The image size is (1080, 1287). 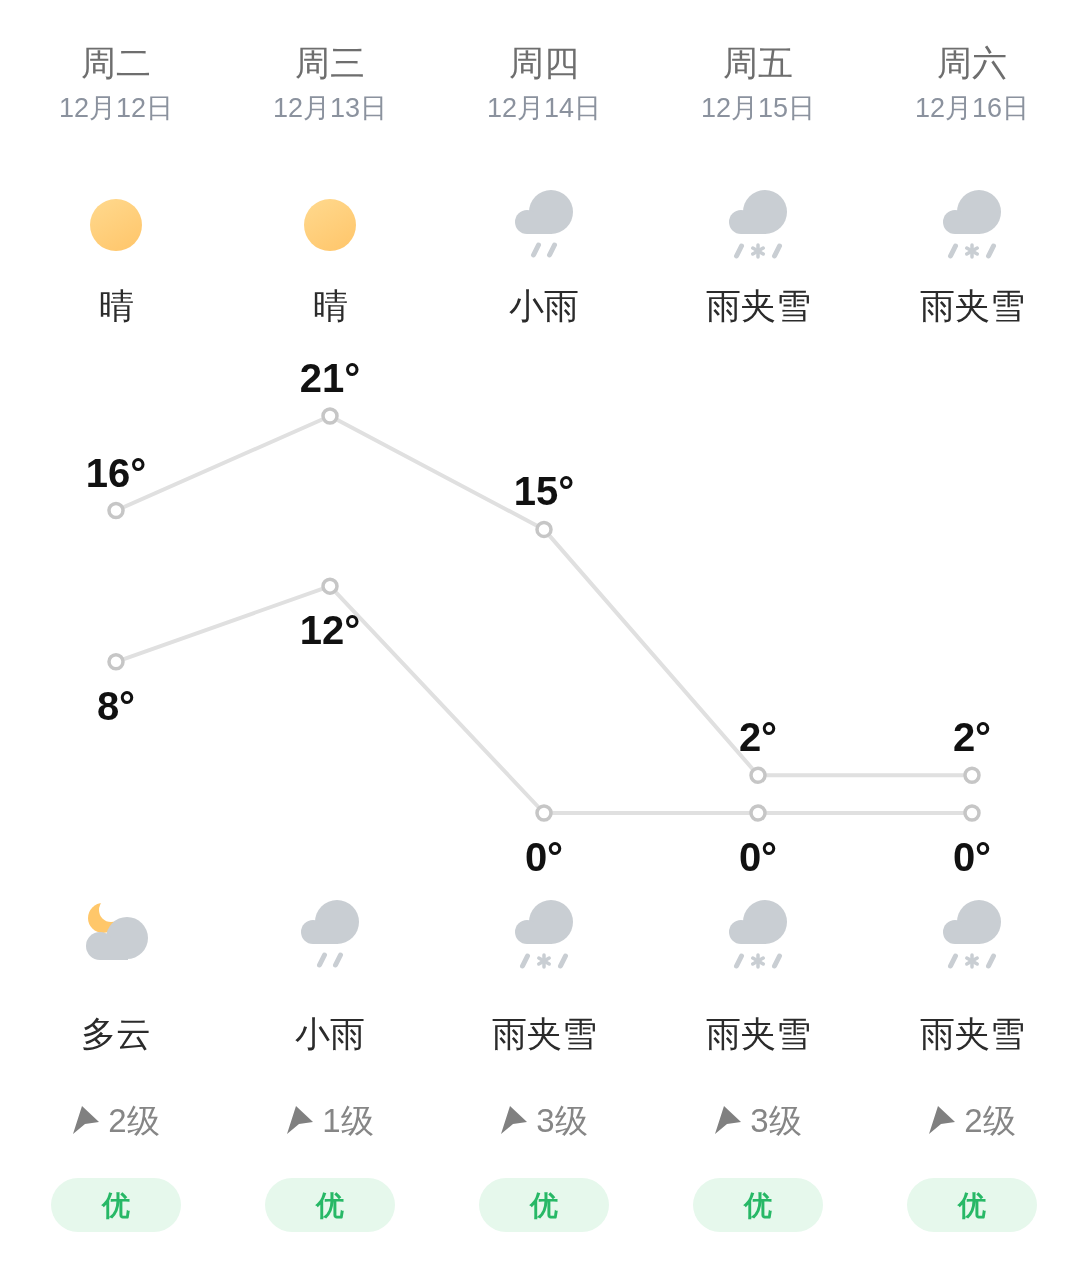 What do you see at coordinates (116, 62) in the screenshot?
I see `category: 周二` at bounding box center [116, 62].